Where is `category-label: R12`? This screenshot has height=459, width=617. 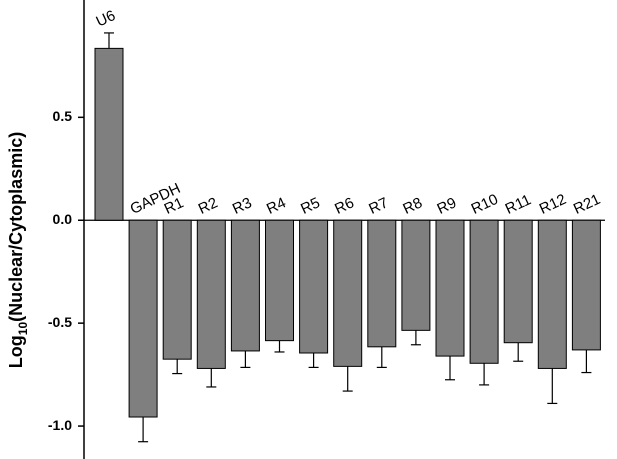
category-label: R12 is located at coordinates (553, 204).